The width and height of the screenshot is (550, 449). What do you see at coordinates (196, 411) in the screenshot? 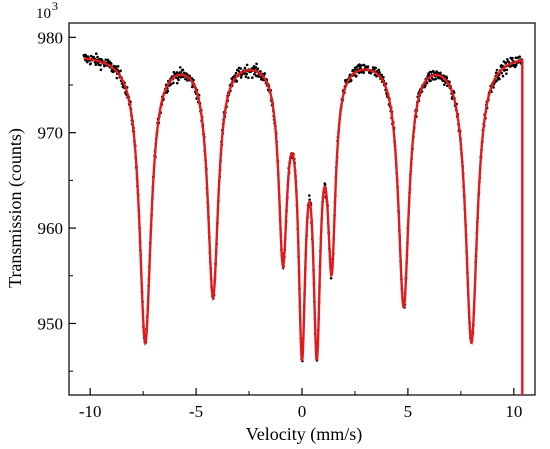
I see `x-tick-label: -5` at bounding box center [196, 411].